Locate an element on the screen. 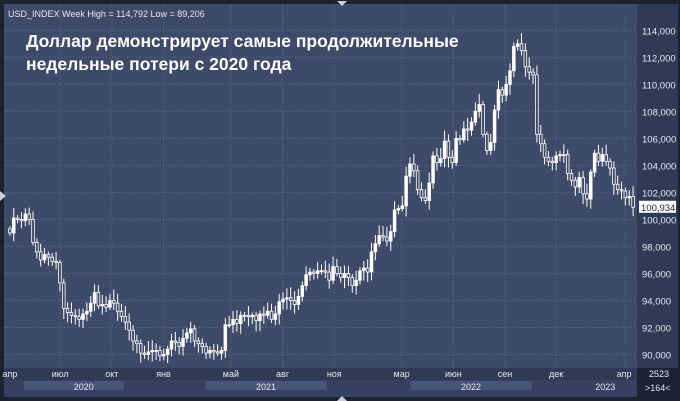 The height and width of the screenshot is (401, 680). x-month-label: мар is located at coordinates (402, 374).